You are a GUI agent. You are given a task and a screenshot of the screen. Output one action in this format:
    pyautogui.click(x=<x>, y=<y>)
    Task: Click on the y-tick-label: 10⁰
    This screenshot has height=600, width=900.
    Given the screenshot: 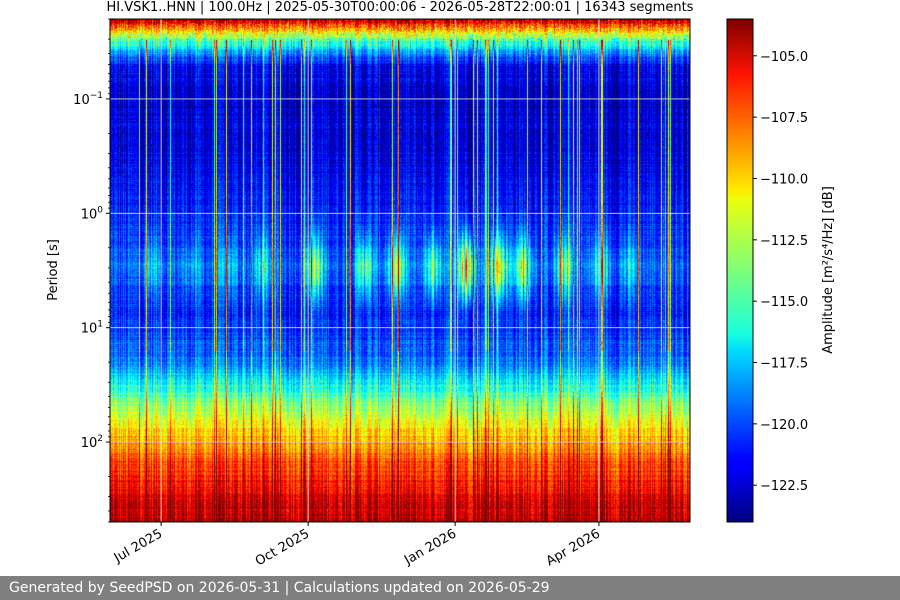 What is the action you would take?
    pyautogui.click(x=92, y=213)
    